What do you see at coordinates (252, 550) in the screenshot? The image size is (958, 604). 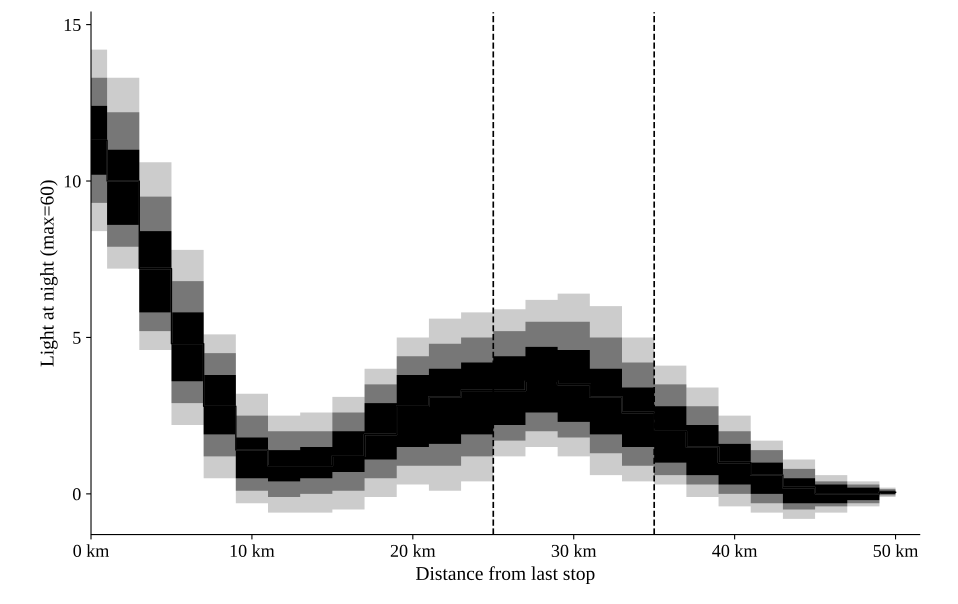 I see `x-tick-label: 10 km` at bounding box center [252, 550].